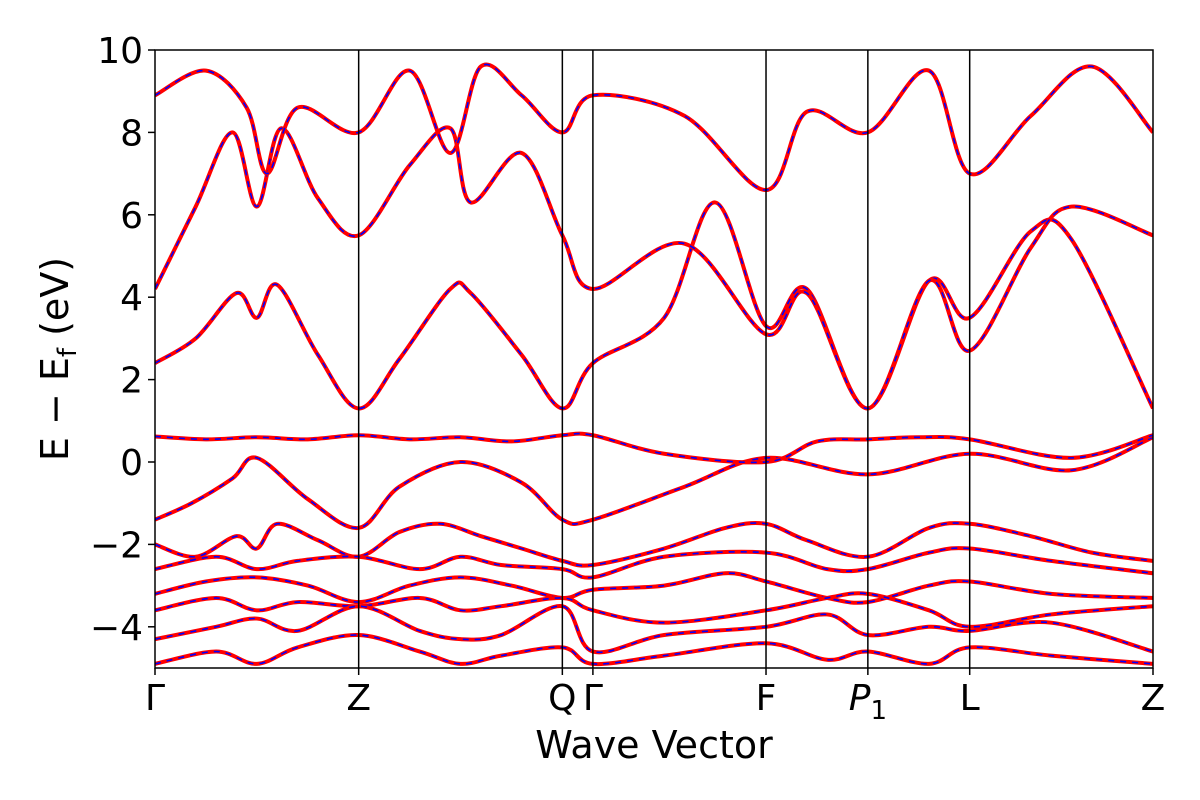  Describe the element at coordinates (868, 702) in the screenshot. I see `x-tick-label-6: P1` at that location.